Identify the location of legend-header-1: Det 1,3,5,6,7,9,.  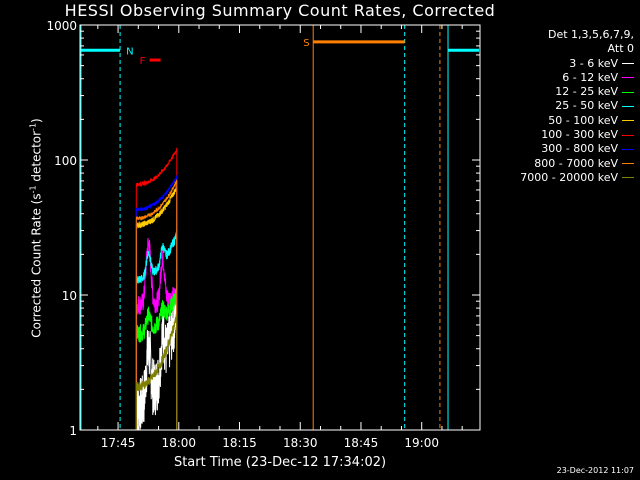
(590, 34).